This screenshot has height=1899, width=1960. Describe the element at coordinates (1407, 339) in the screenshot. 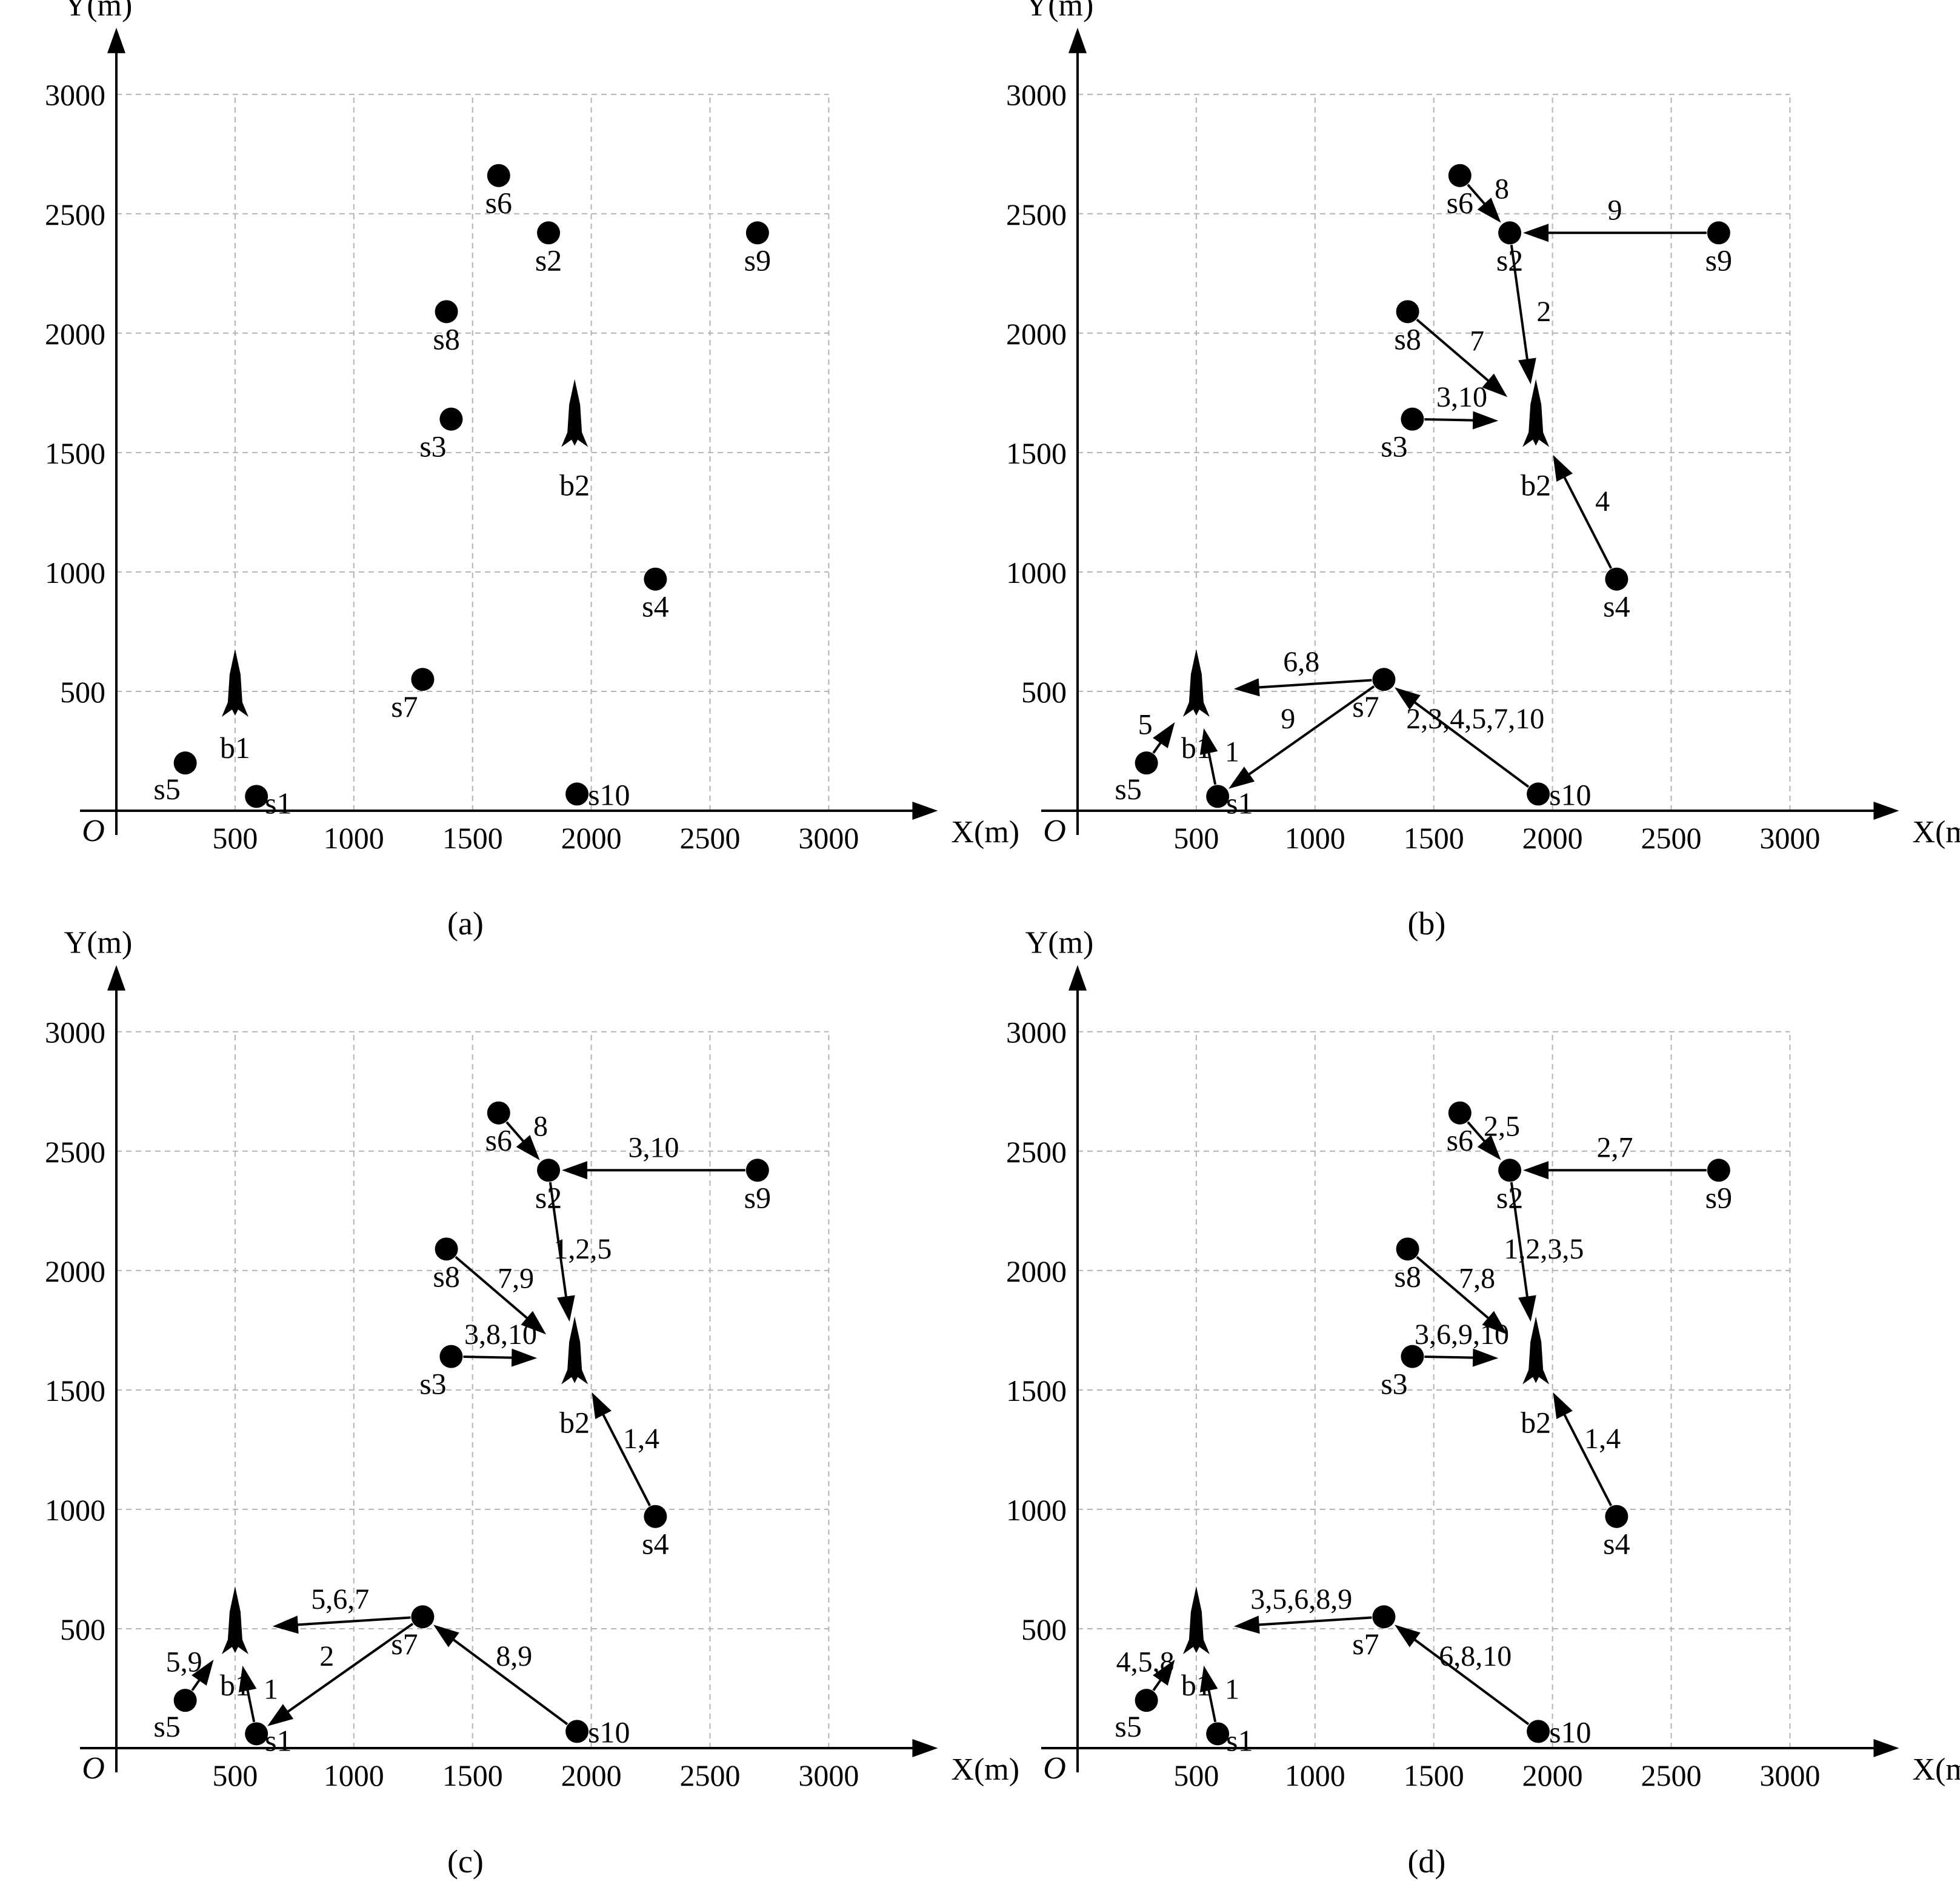

I see `sensor-label-s8: s8` at that location.